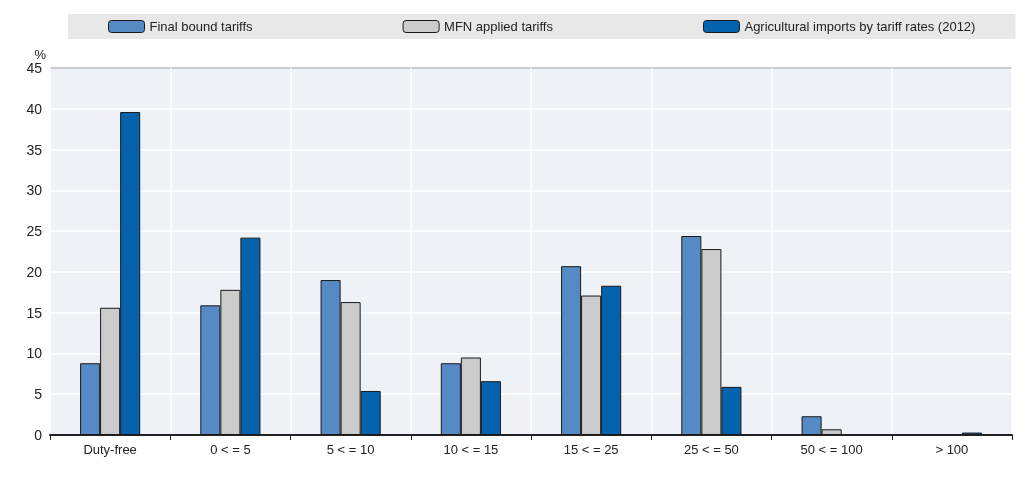 This screenshot has width=1024, height=479. Describe the element at coordinates (34, 149) in the screenshot. I see `y-tick-label: 35` at that location.